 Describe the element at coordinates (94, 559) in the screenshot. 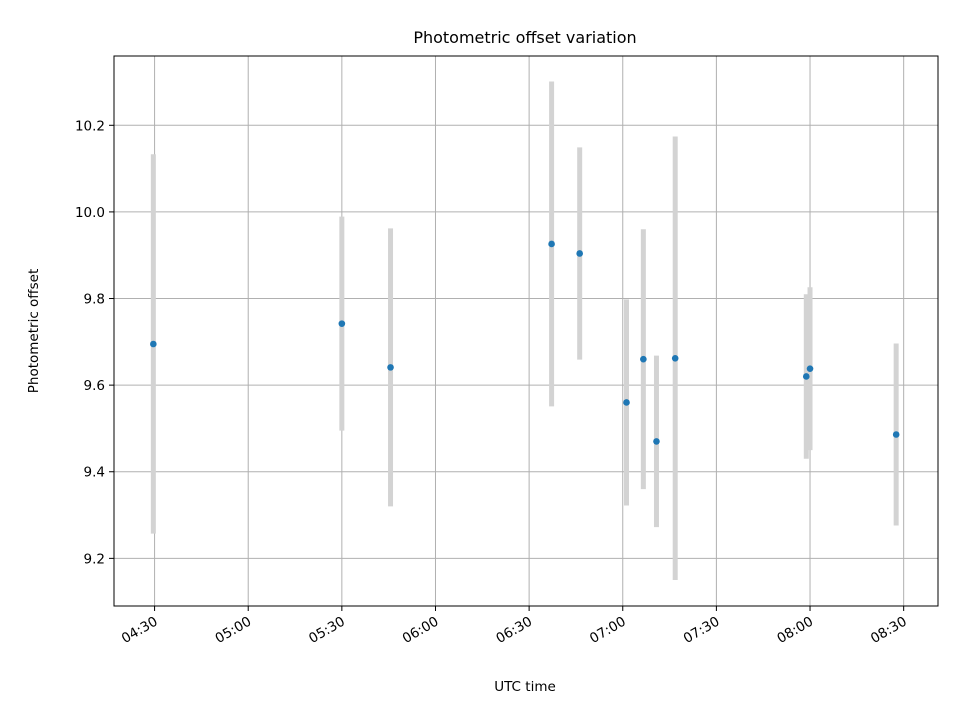

I see `y-tick-label: 9.2` at that location.